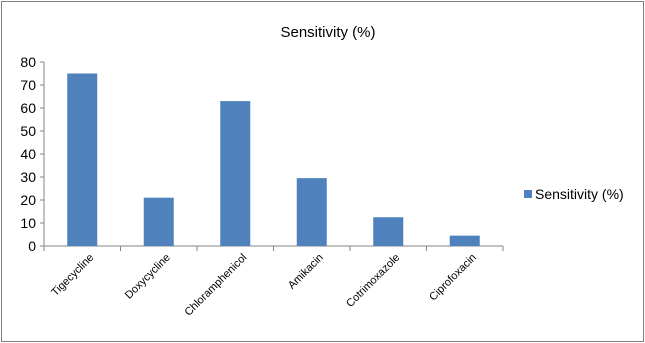 This screenshot has height=343, width=645. What do you see at coordinates (148, 277) in the screenshot?
I see `x-tick-label: Doxycycline` at bounding box center [148, 277].